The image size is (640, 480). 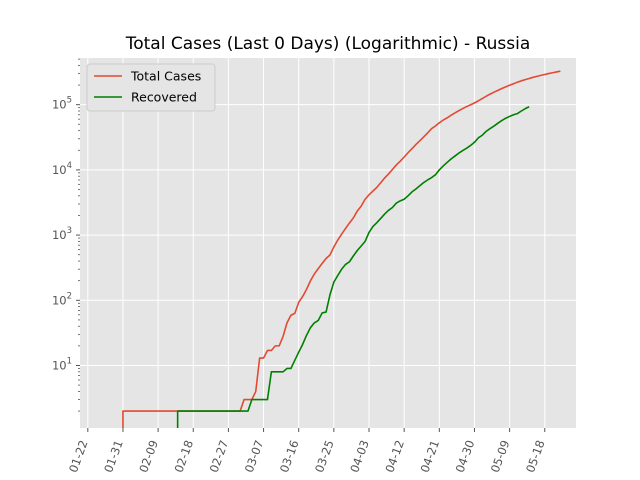 I want to click on y-tick-exponent: 1, so click(x=69, y=361).